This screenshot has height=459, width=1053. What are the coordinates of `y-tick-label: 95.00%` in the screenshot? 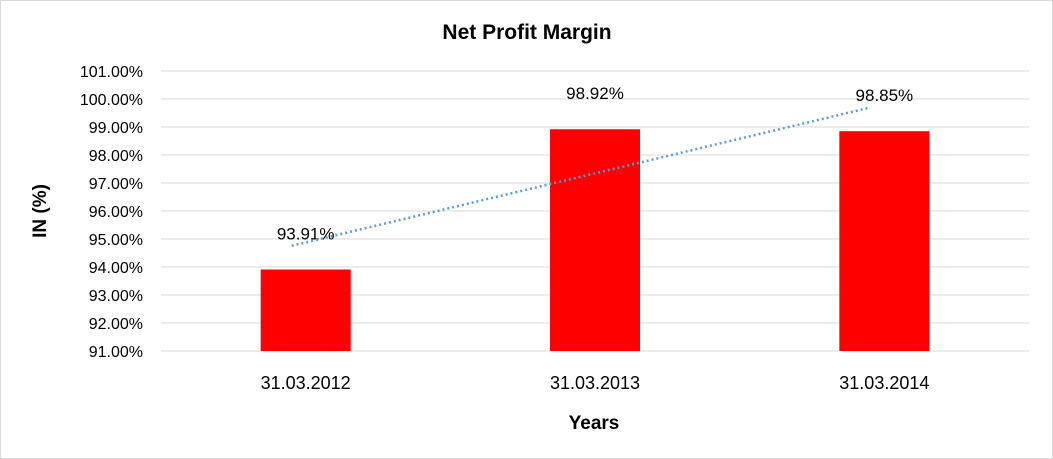 It's located at (116, 240).